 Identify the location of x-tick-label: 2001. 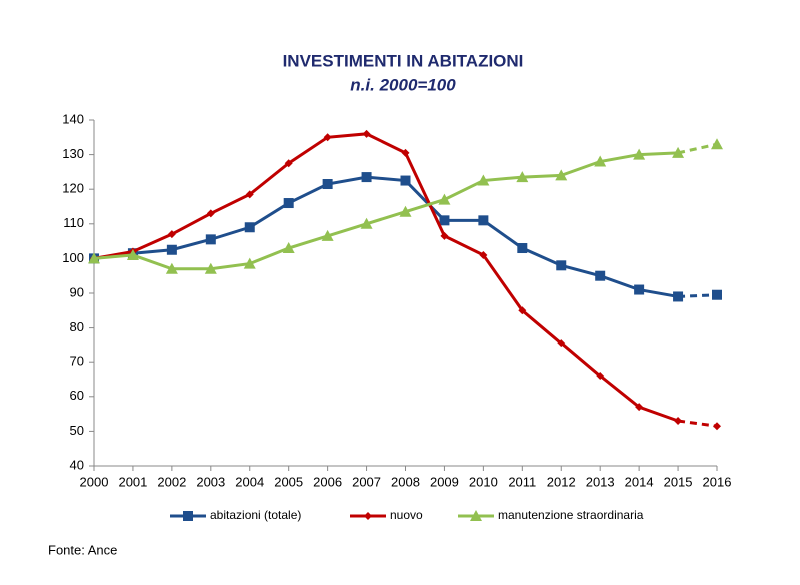
(132, 481).